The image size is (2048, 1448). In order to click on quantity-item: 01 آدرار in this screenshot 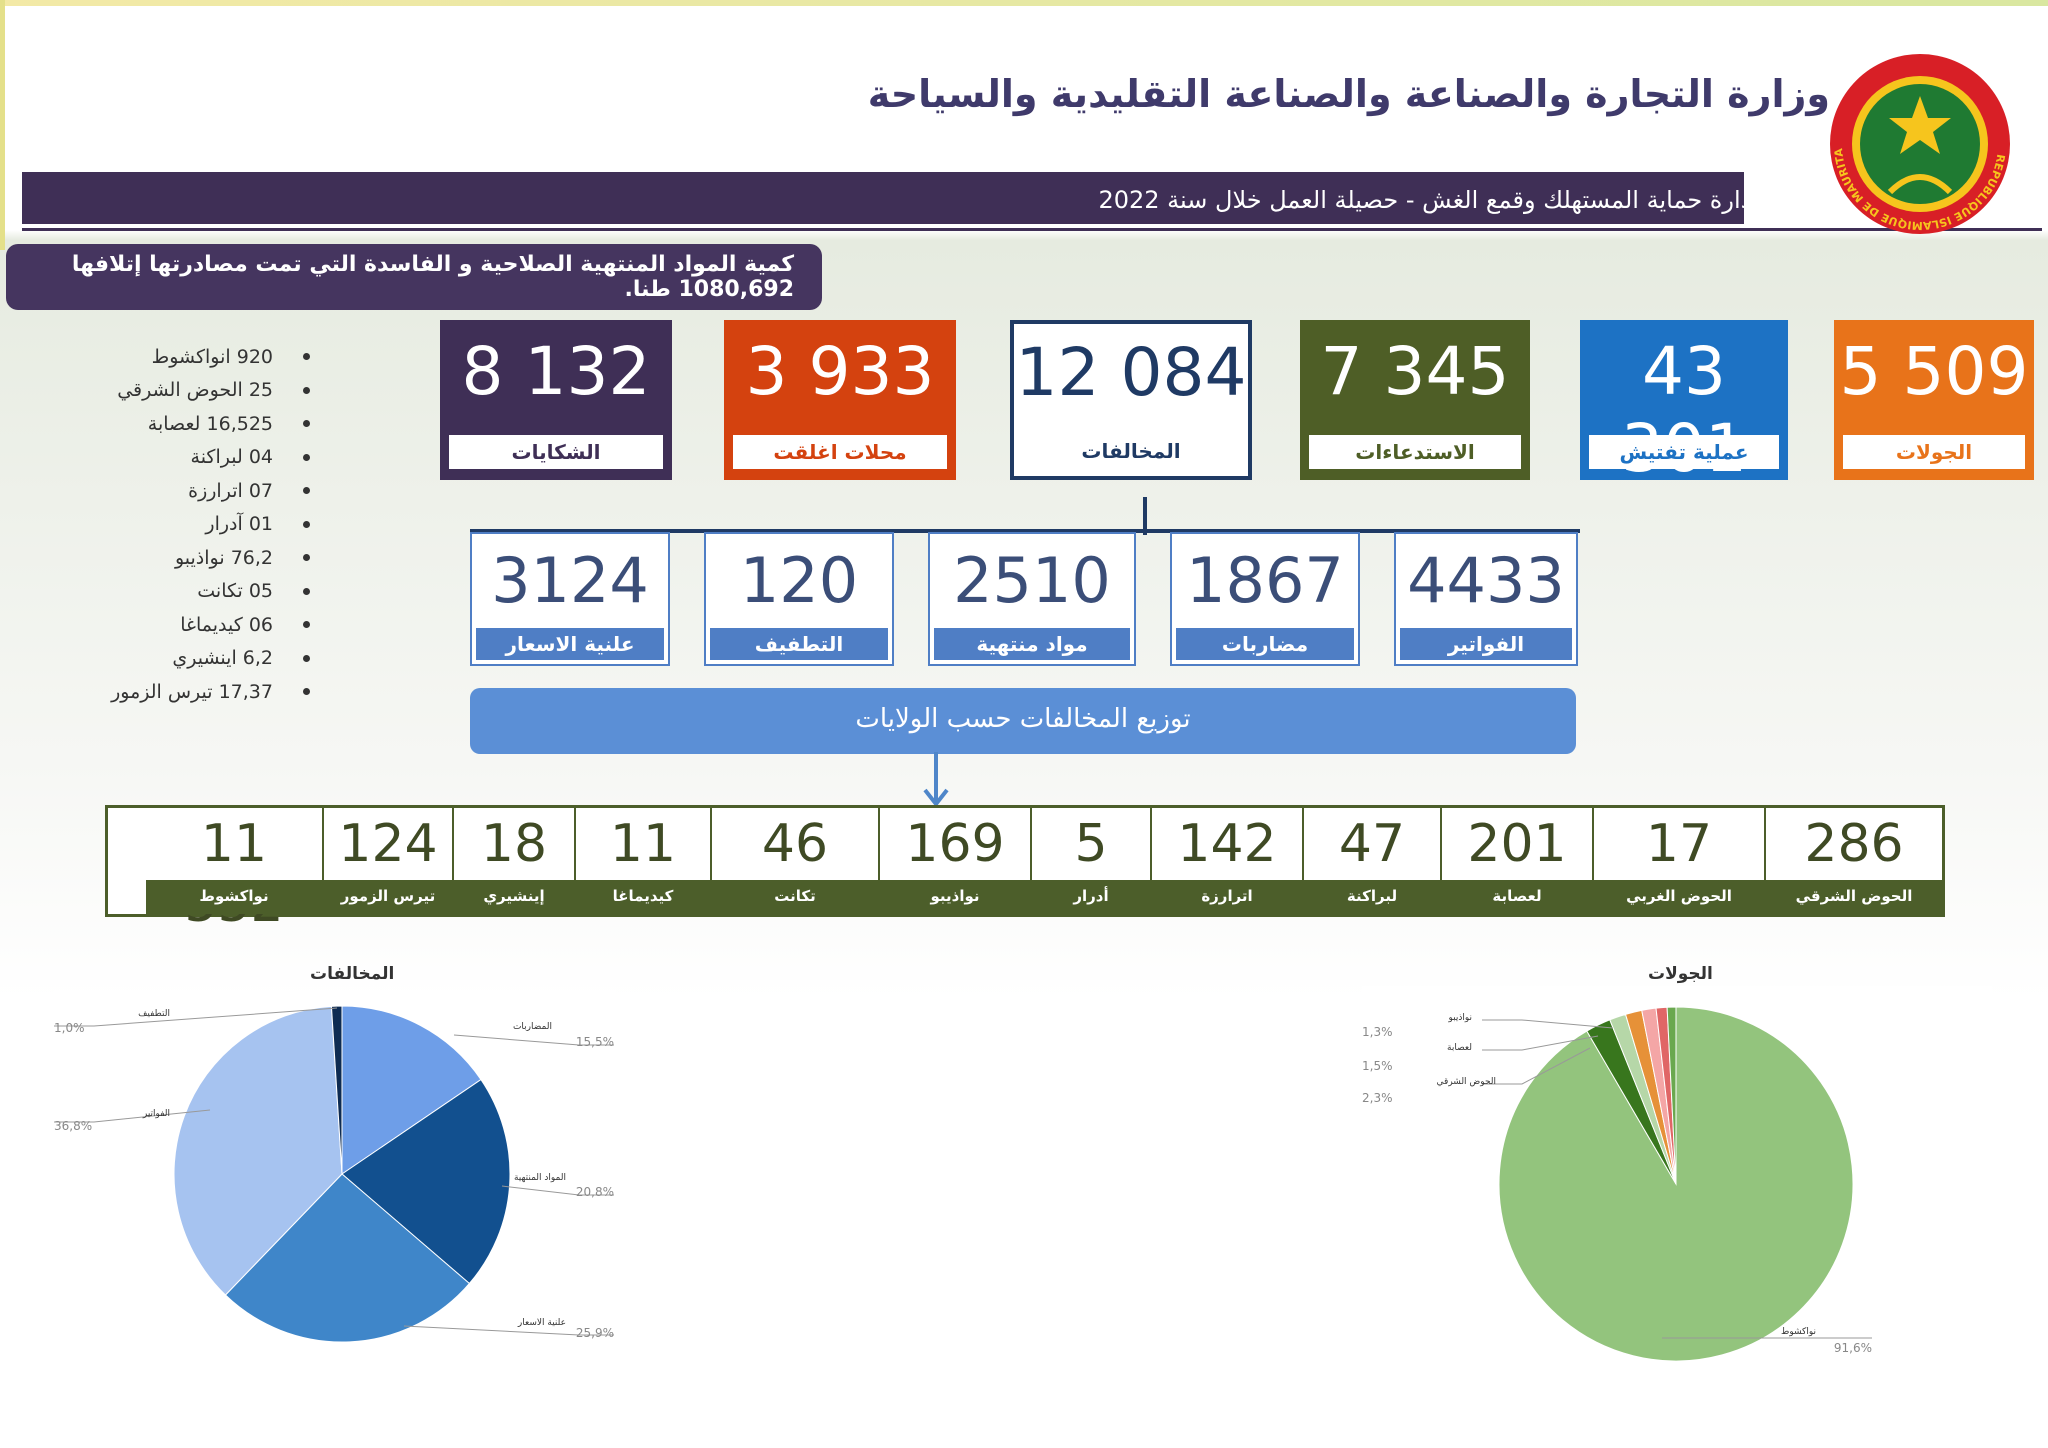, I will do `click(190, 525)`.